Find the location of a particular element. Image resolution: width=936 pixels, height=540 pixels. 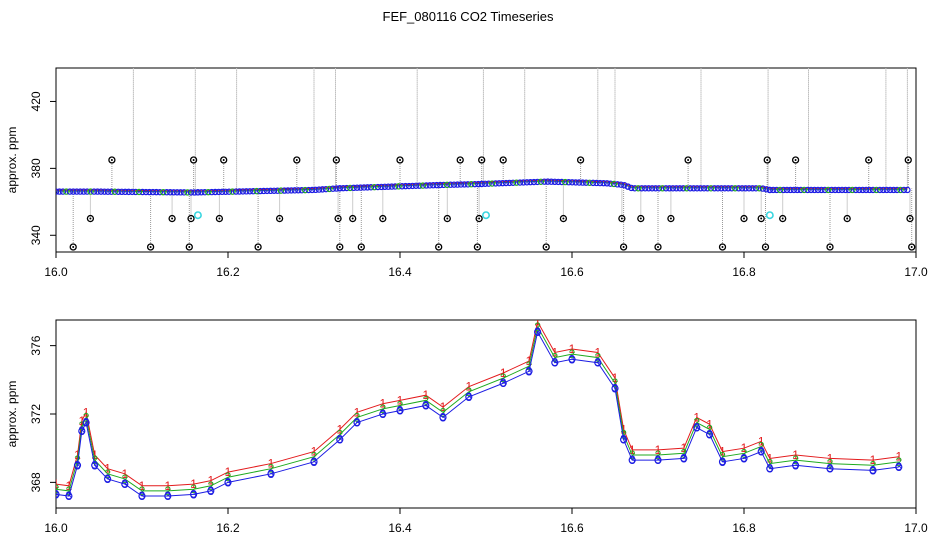

bottom-y-tick-label: 372 is located at coordinates (36, 414).